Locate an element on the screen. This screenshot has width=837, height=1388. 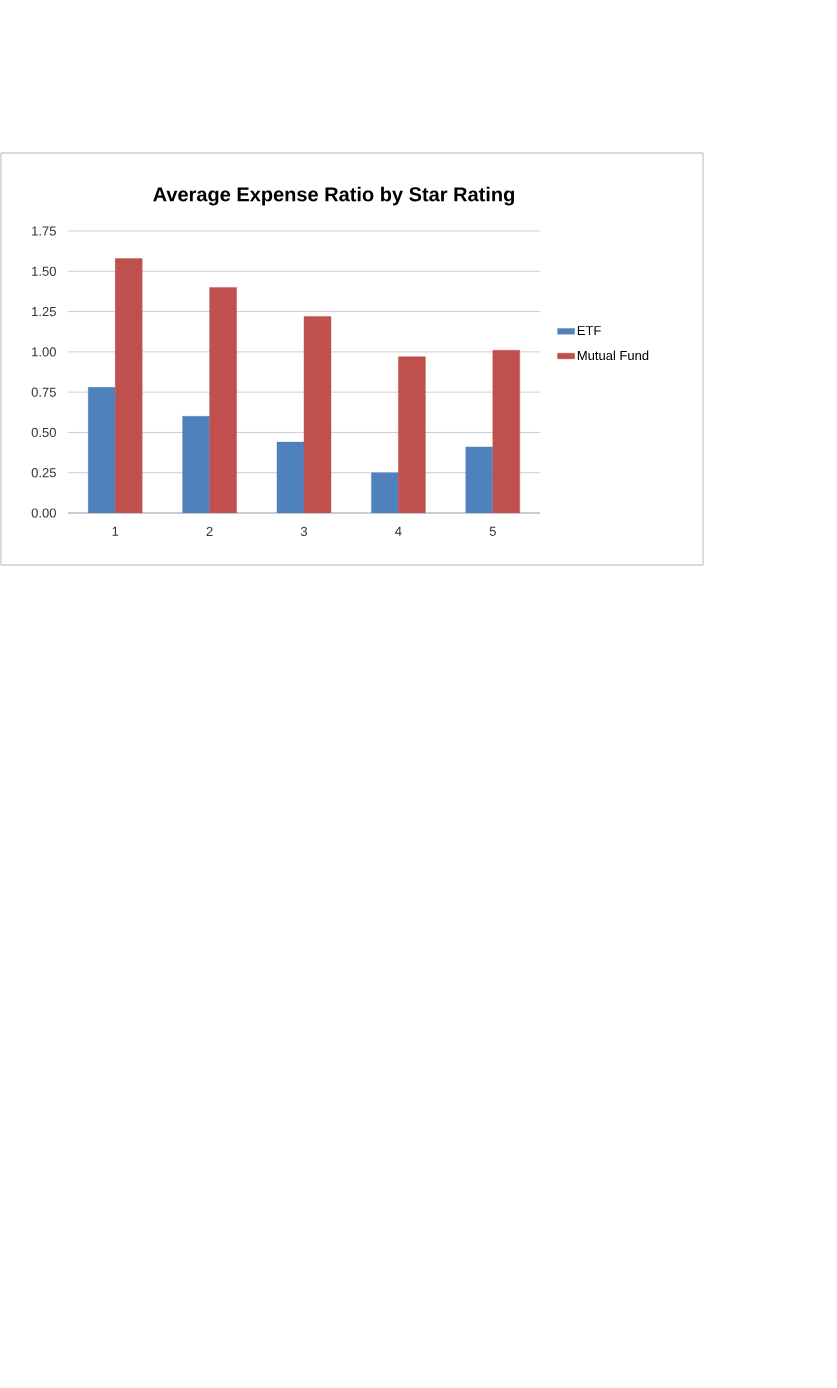
y-tick-label: 1.75 is located at coordinates (44, 231).